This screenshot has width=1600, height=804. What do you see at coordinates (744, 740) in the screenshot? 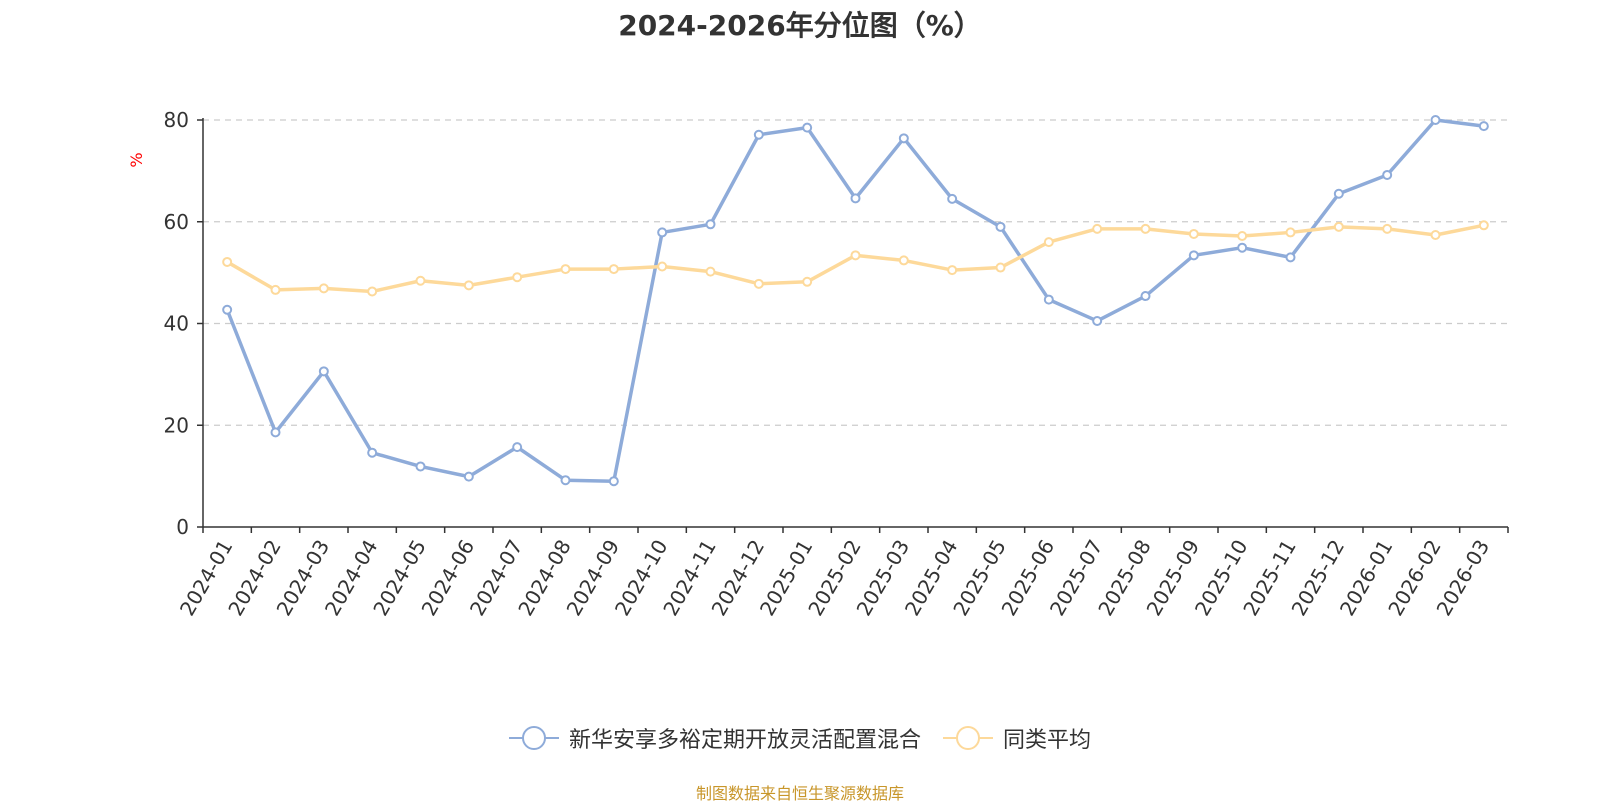
I see `legend-label: 新华安享多裕定期开放灵活配置混合` at bounding box center [744, 740].